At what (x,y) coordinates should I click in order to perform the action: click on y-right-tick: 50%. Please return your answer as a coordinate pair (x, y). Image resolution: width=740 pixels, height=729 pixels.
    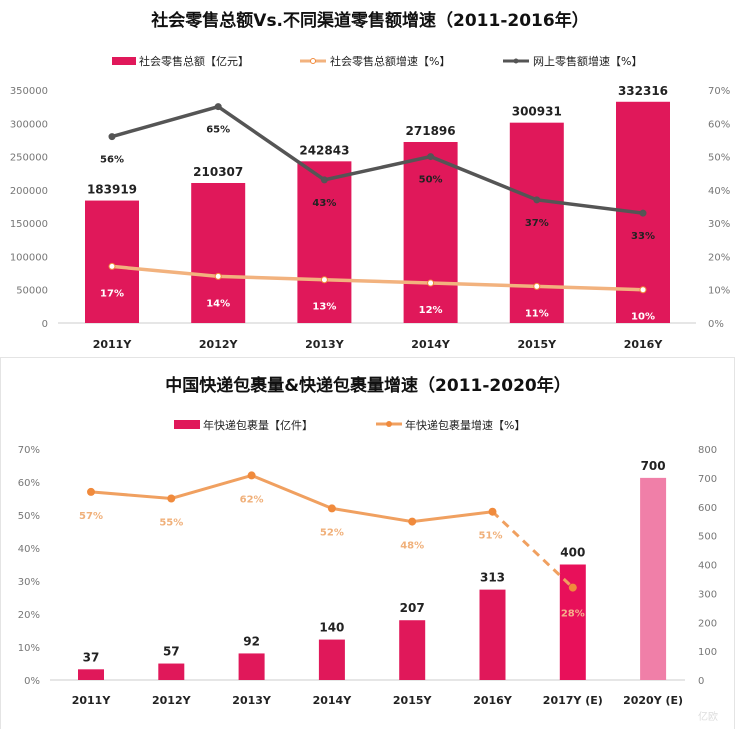
    Looking at the image, I should click on (719, 158).